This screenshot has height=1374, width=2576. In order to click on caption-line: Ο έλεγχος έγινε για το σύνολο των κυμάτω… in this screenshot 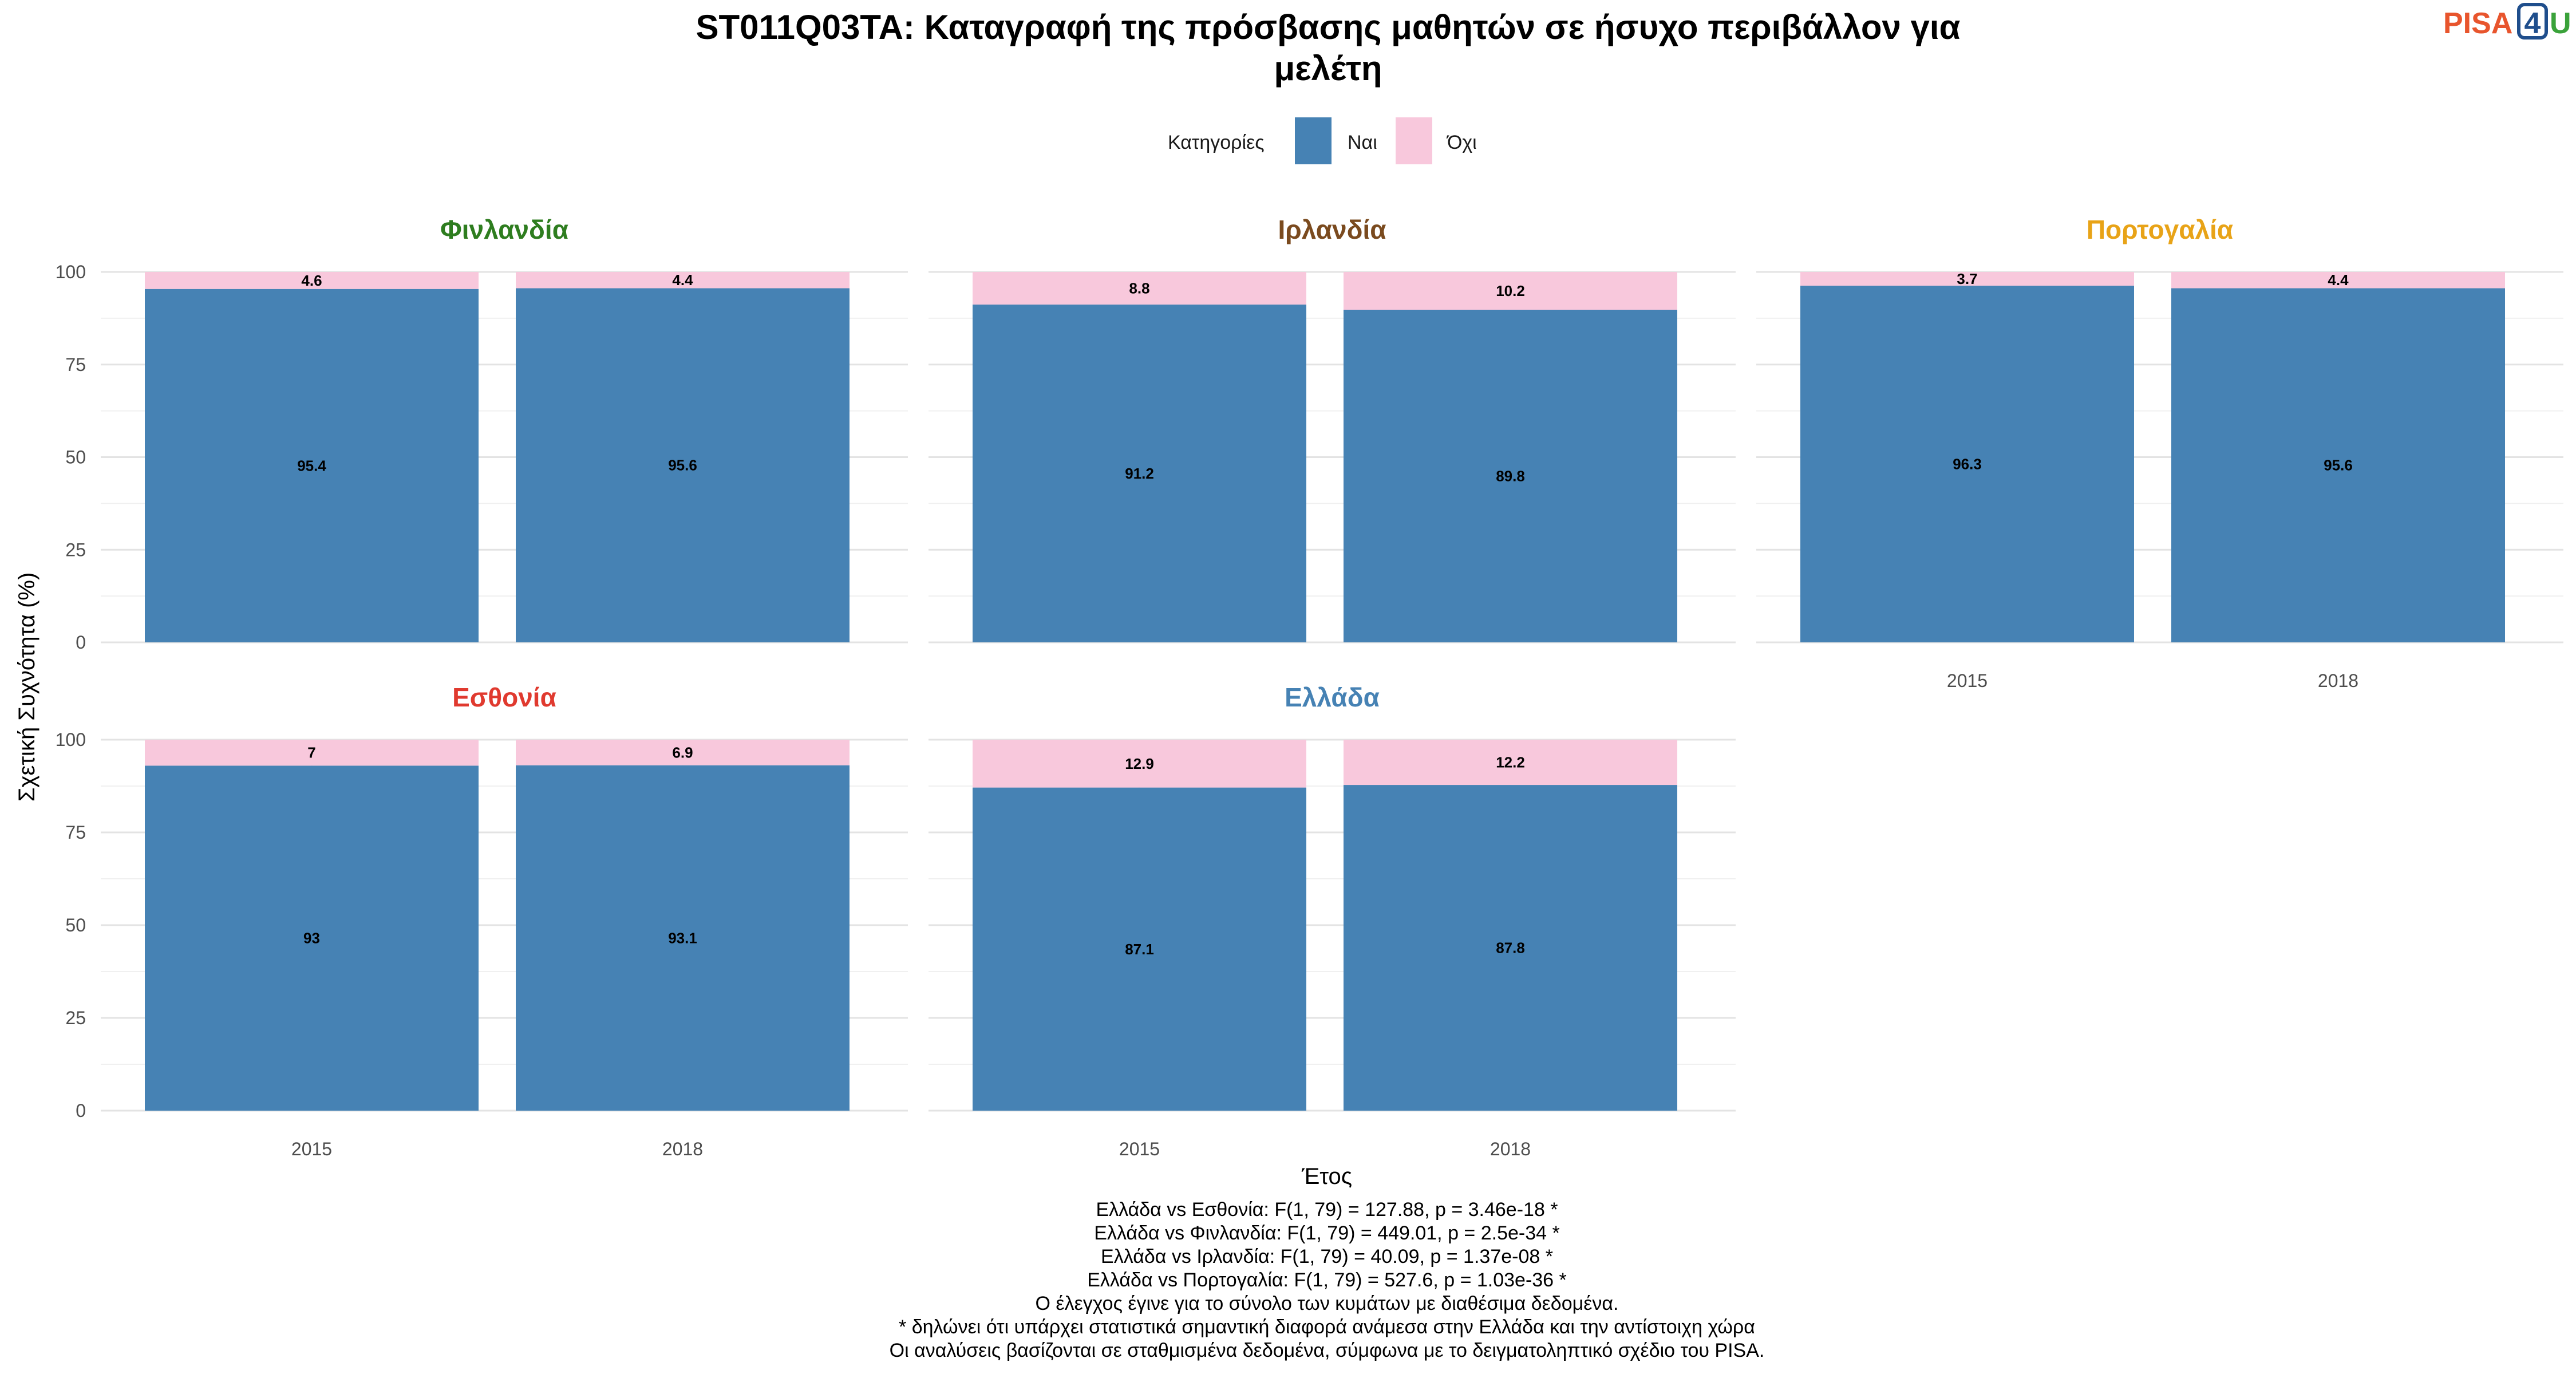, I will do `click(1327, 1303)`.